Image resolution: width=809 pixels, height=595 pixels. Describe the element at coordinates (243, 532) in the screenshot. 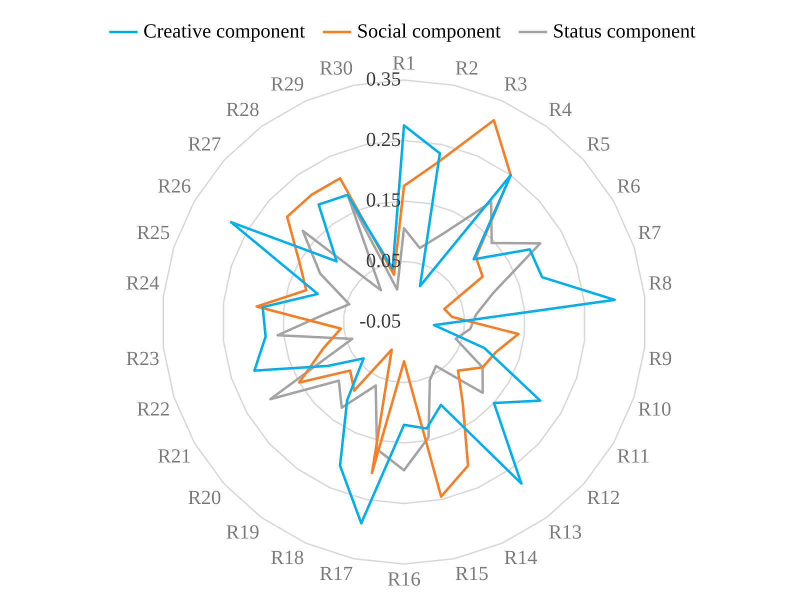

I see `spoke-label: R19` at that location.